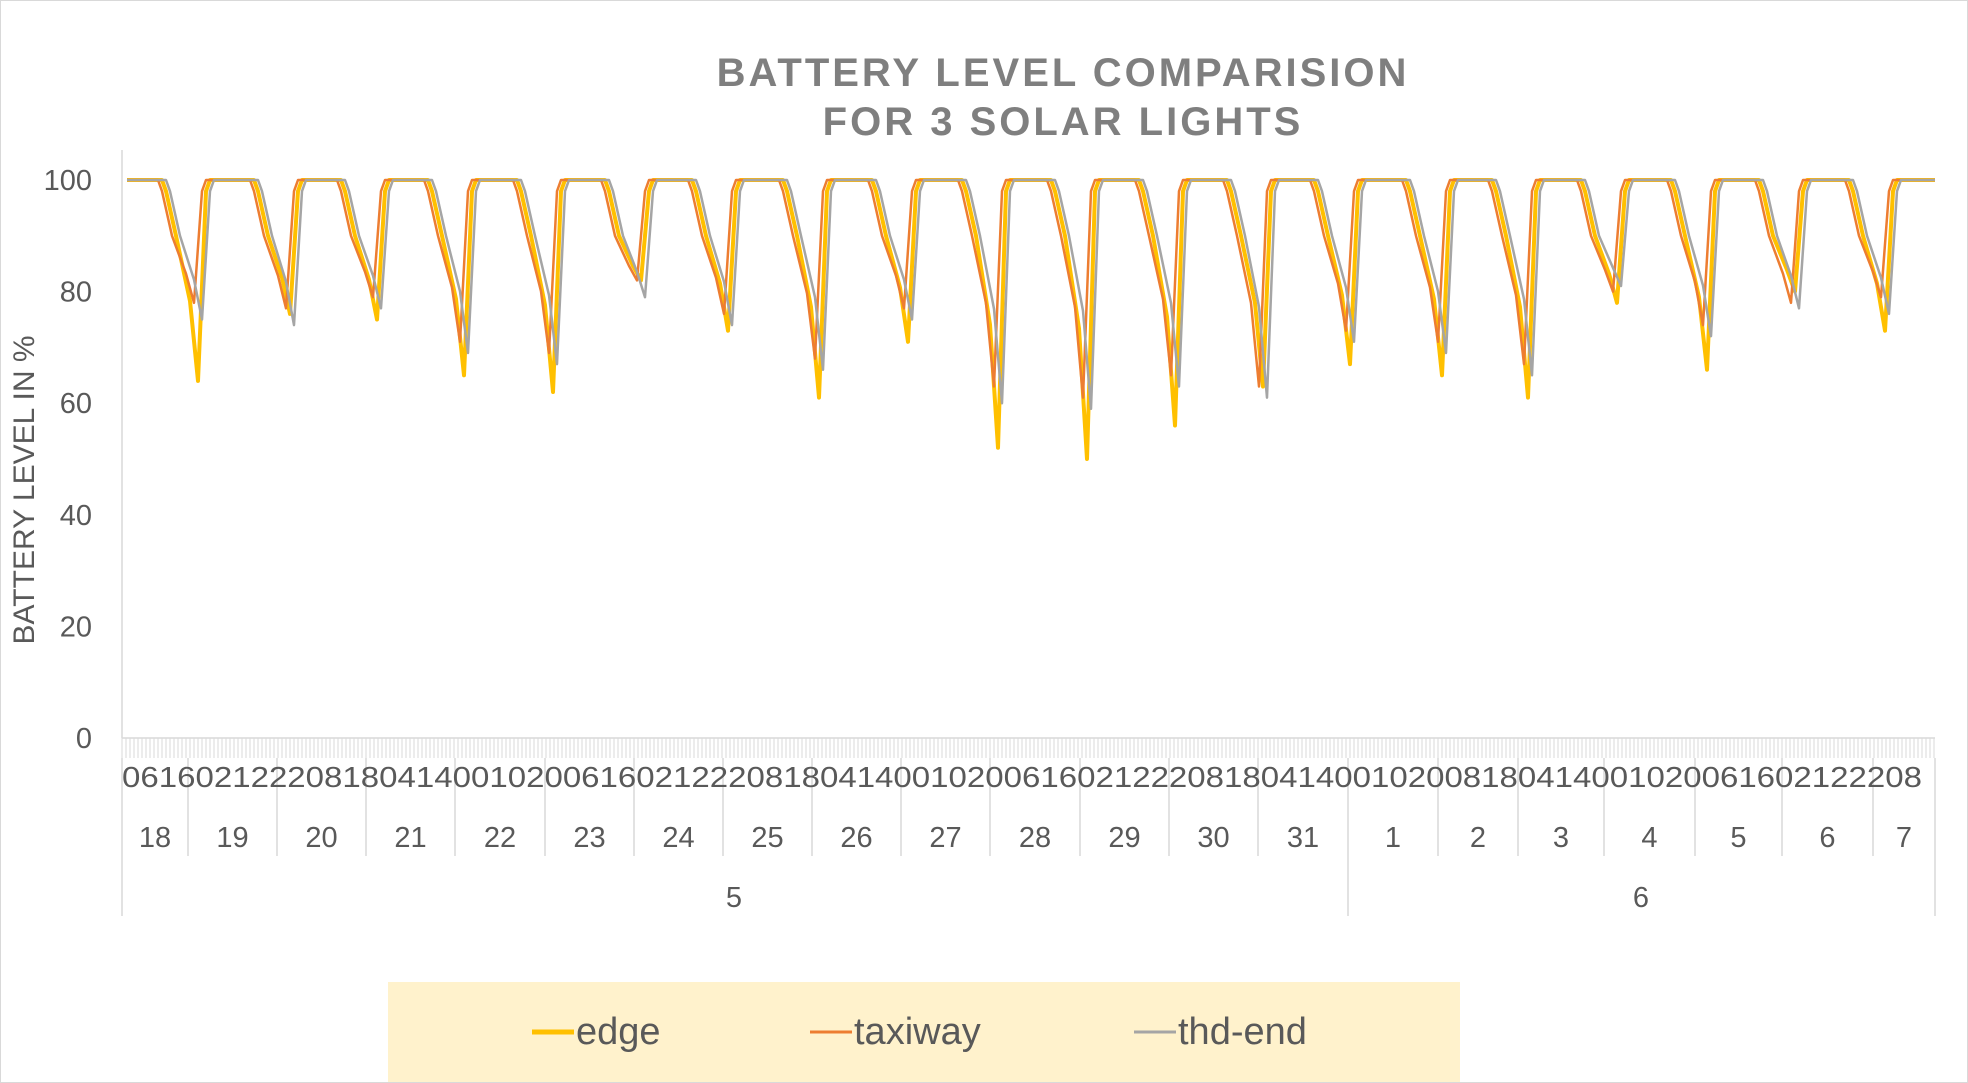 The width and height of the screenshot is (1968, 1083). What do you see at coordinates (734, 898) in the screenshot?
I see `month-label: 5` at bounding box center [734, 898].